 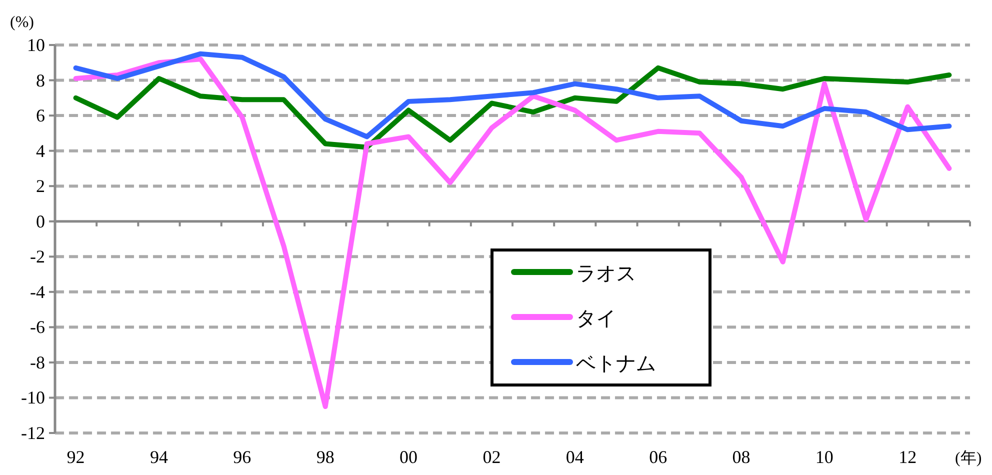 I want to click on y-tick-label: 10, so click(x=36, y=45).